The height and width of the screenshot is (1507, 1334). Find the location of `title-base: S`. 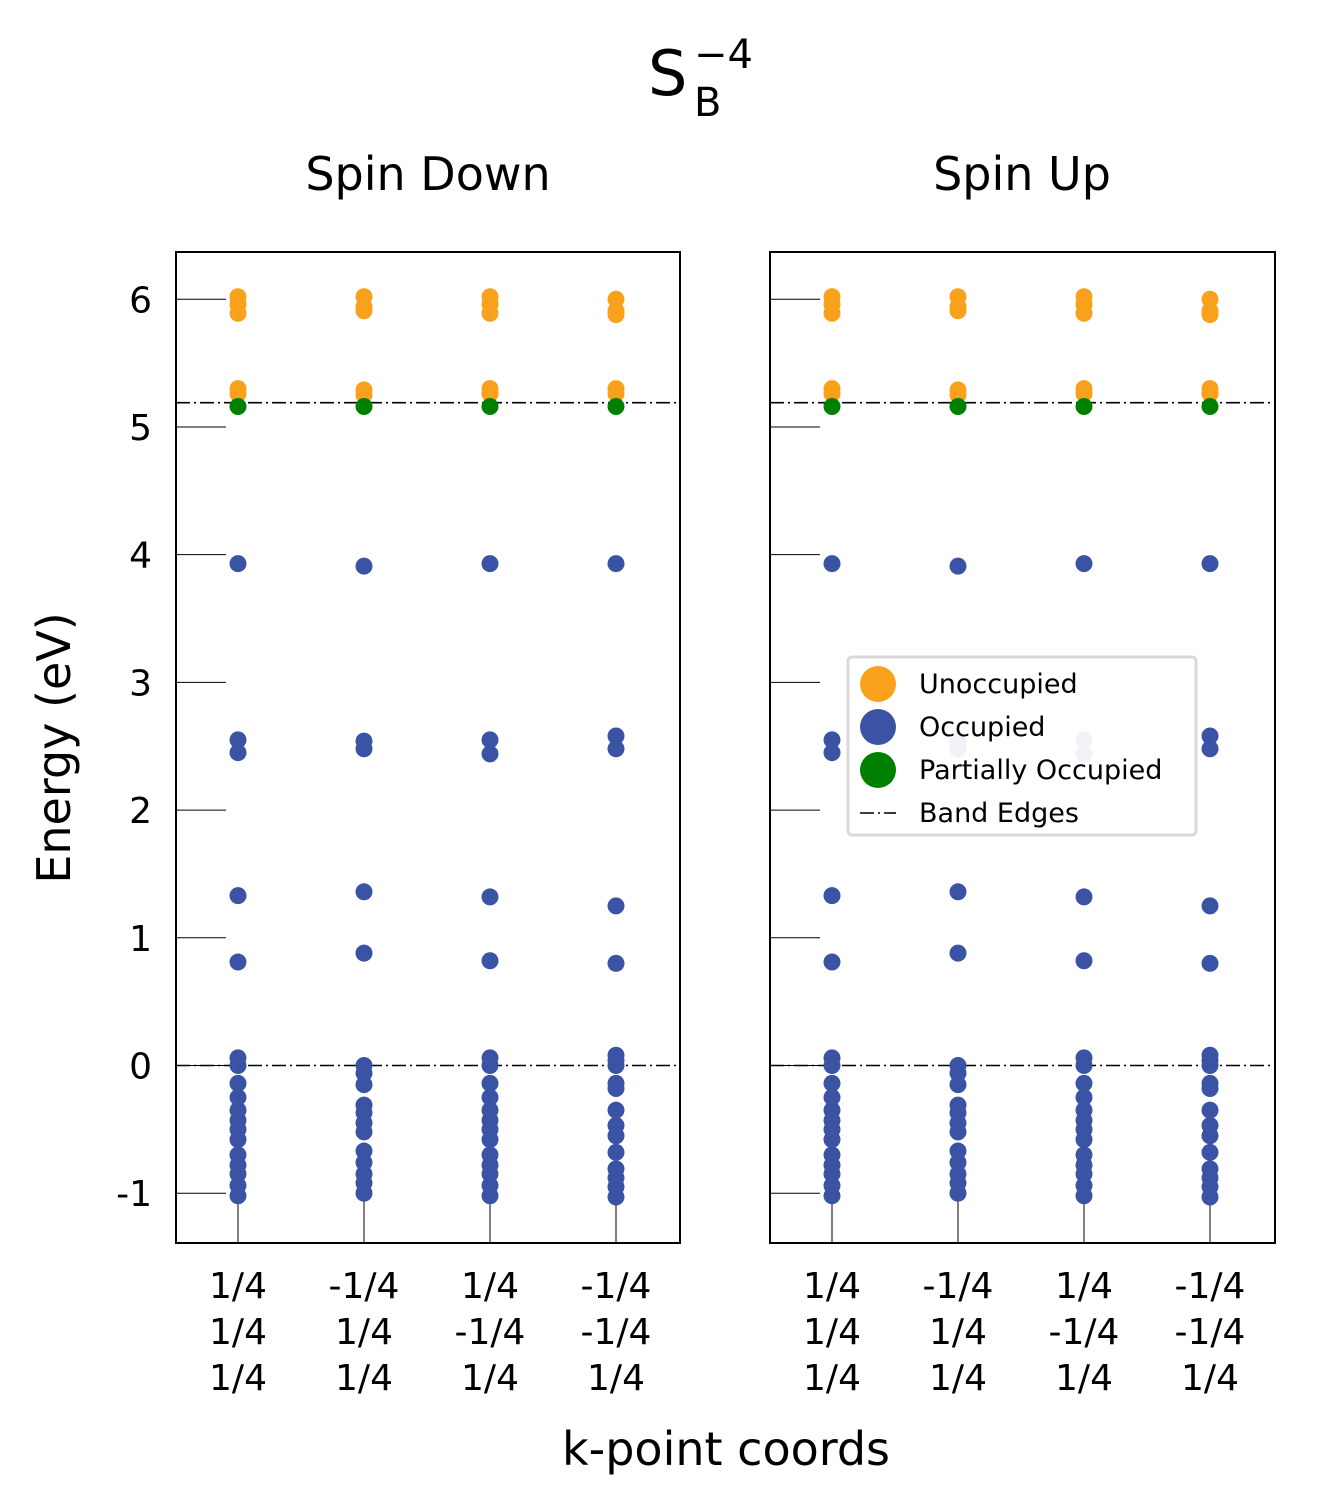

title-base: S is located at coordinates (667, 73).